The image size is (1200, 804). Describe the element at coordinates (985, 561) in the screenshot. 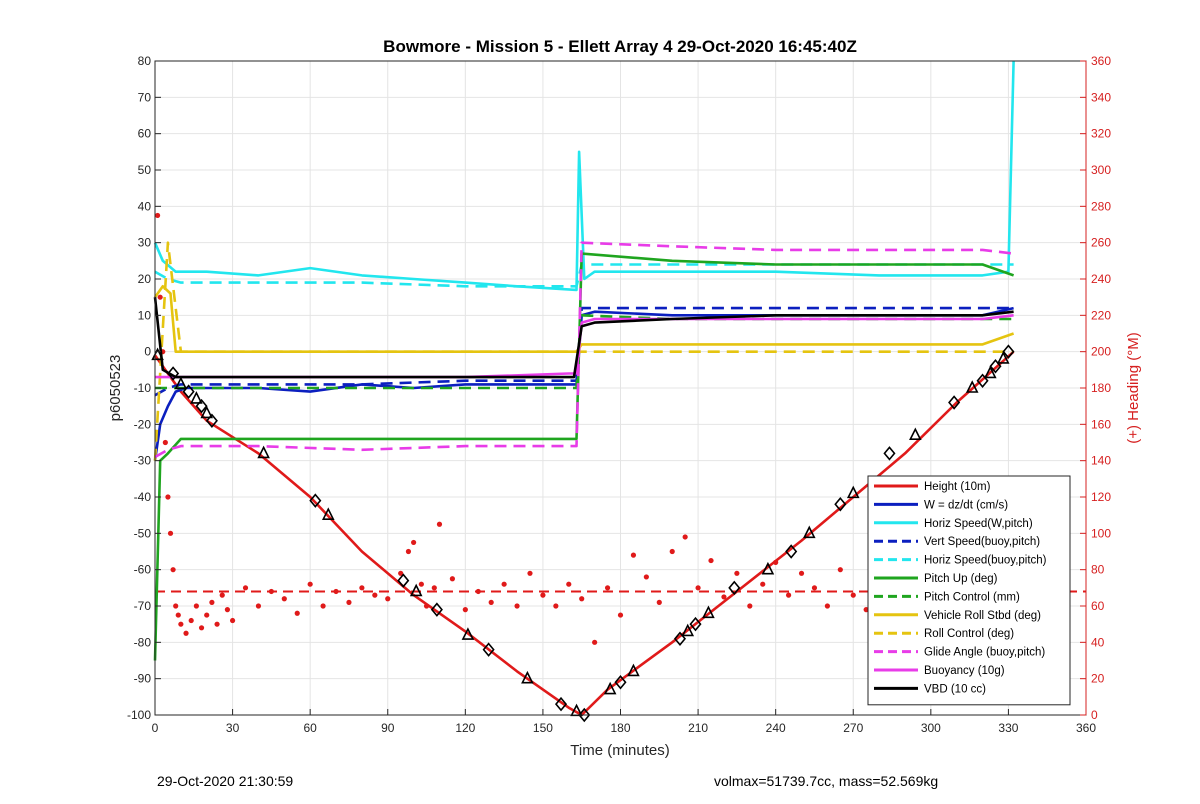

I see `legend-entry-4: Horiz Speed(buoy,pitch)` at that location.